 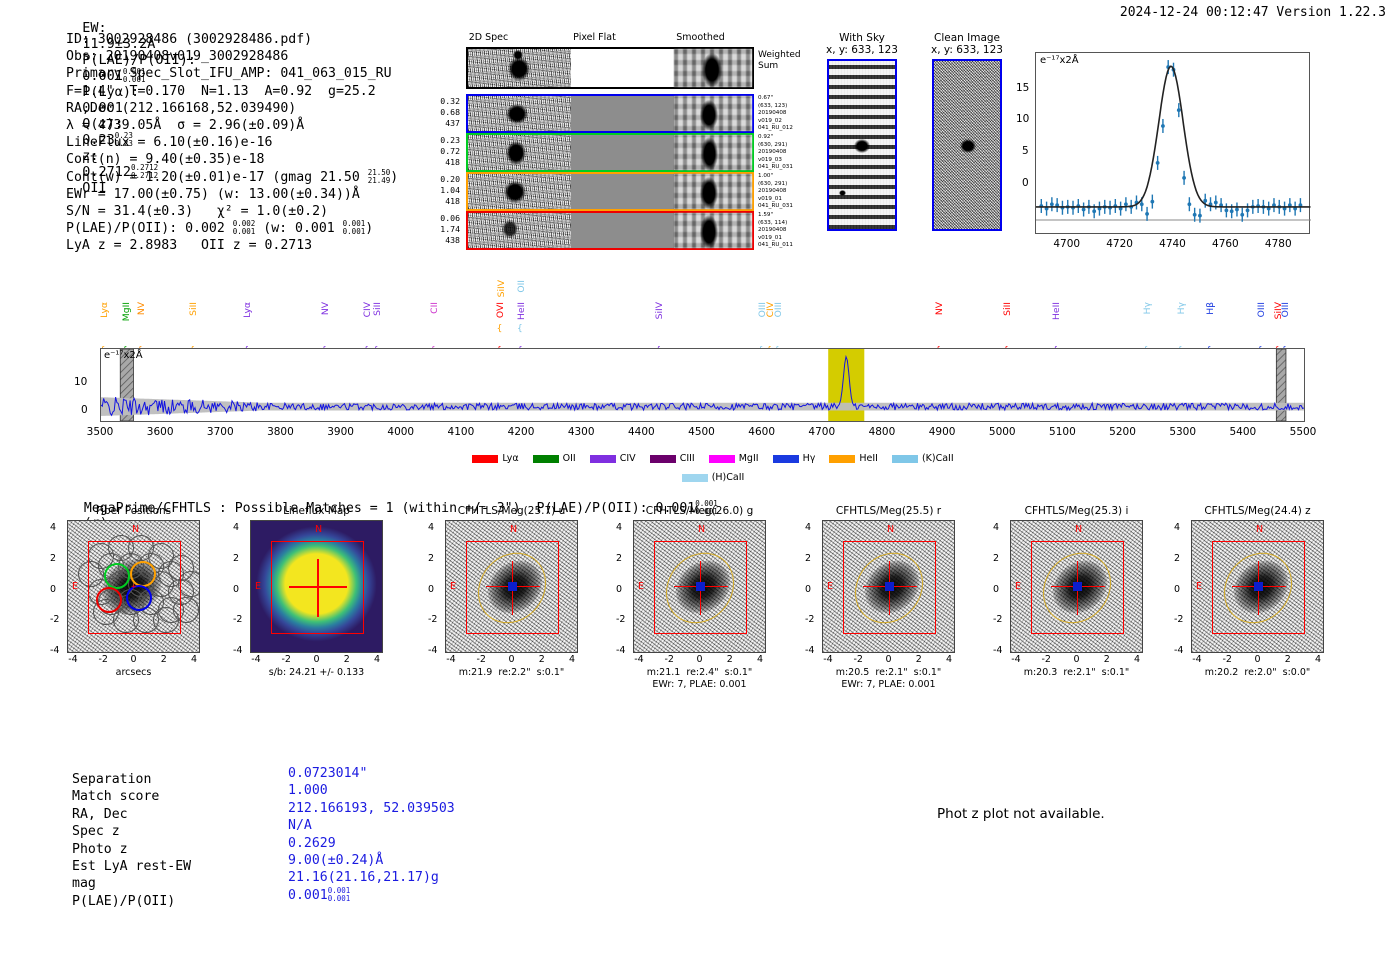 I want to click on spectrum-xtick: 5300, so click(x=1183, y=432).